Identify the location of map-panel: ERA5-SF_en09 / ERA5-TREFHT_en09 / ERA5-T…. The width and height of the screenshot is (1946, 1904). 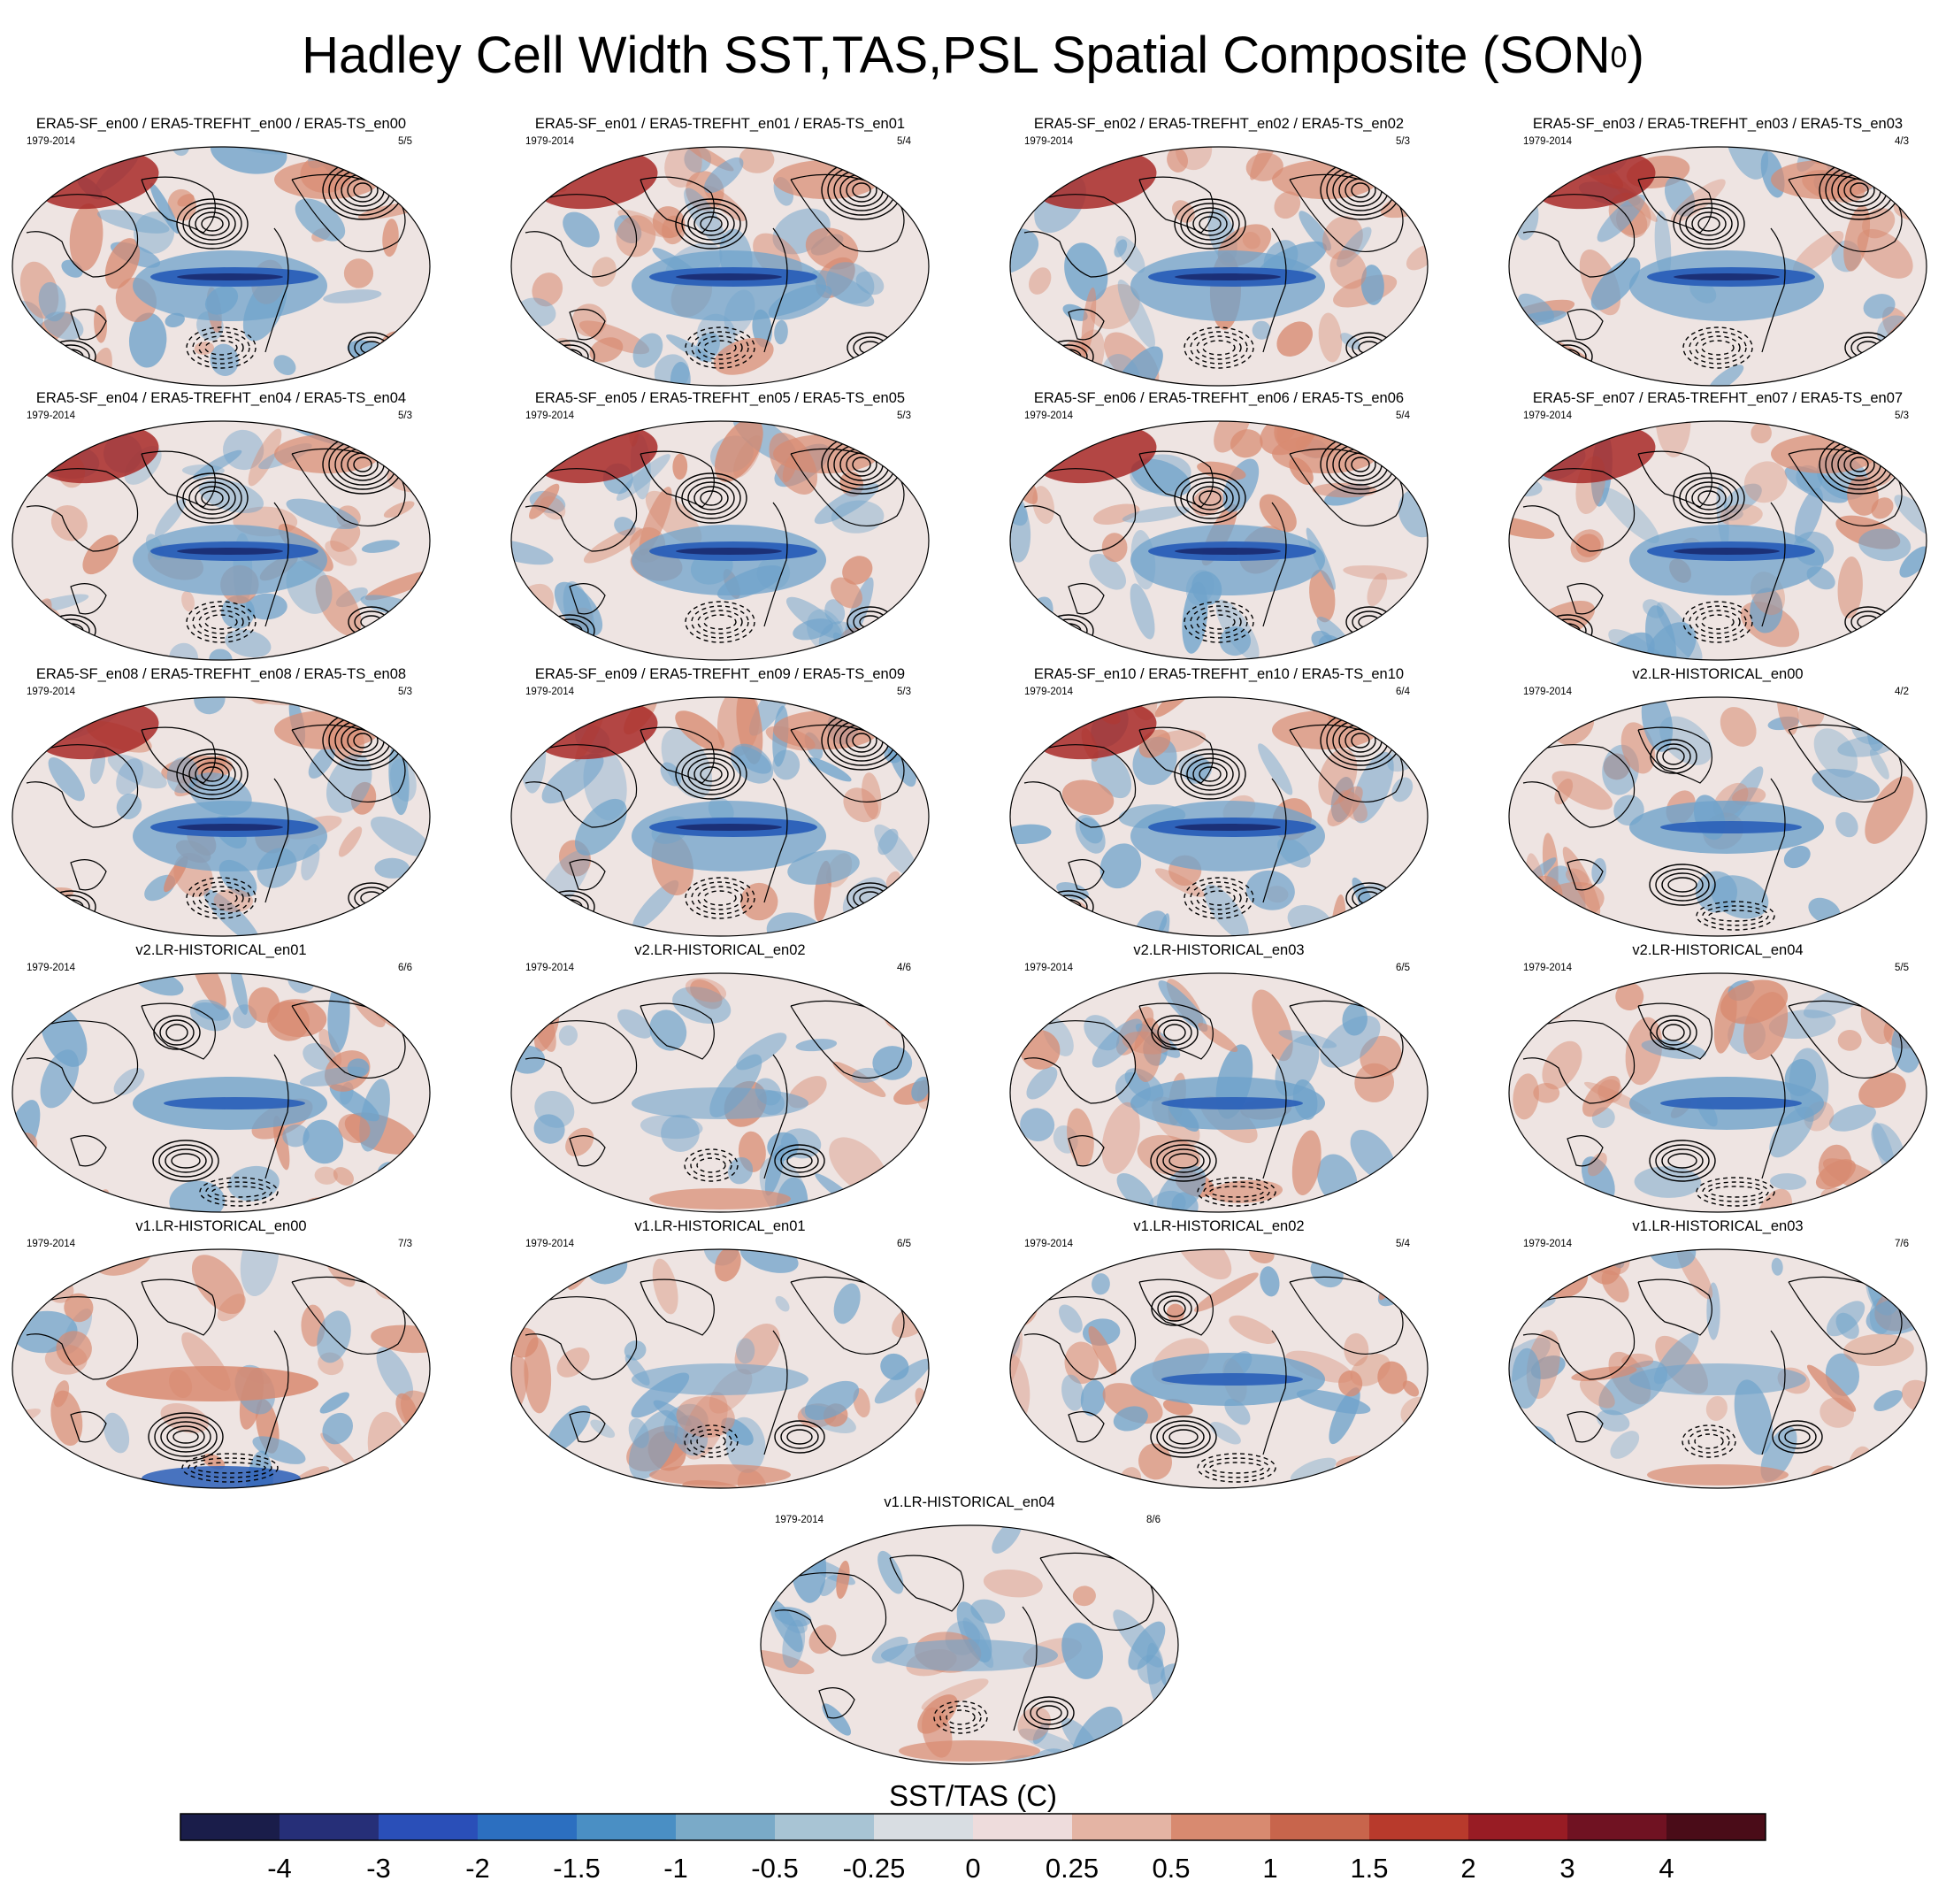
(720, 802).